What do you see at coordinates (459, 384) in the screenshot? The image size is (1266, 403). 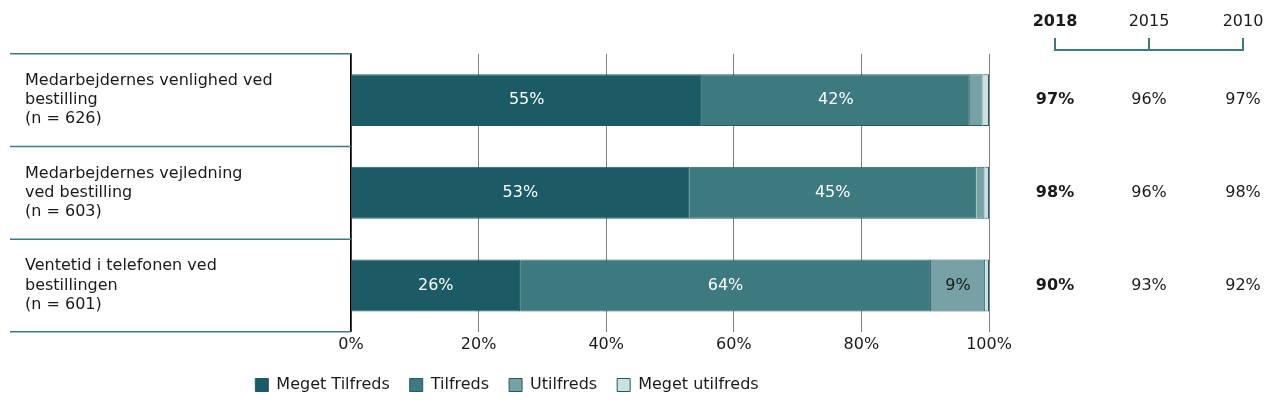 I see `legend-label: Tilfreds` at bounding box center [459, 384].